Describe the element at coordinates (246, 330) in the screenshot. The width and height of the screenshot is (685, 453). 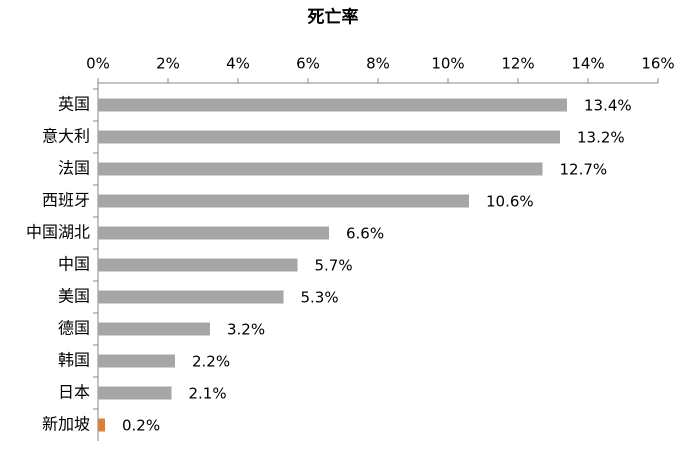
I see `value-label: 3.2%` at that location.